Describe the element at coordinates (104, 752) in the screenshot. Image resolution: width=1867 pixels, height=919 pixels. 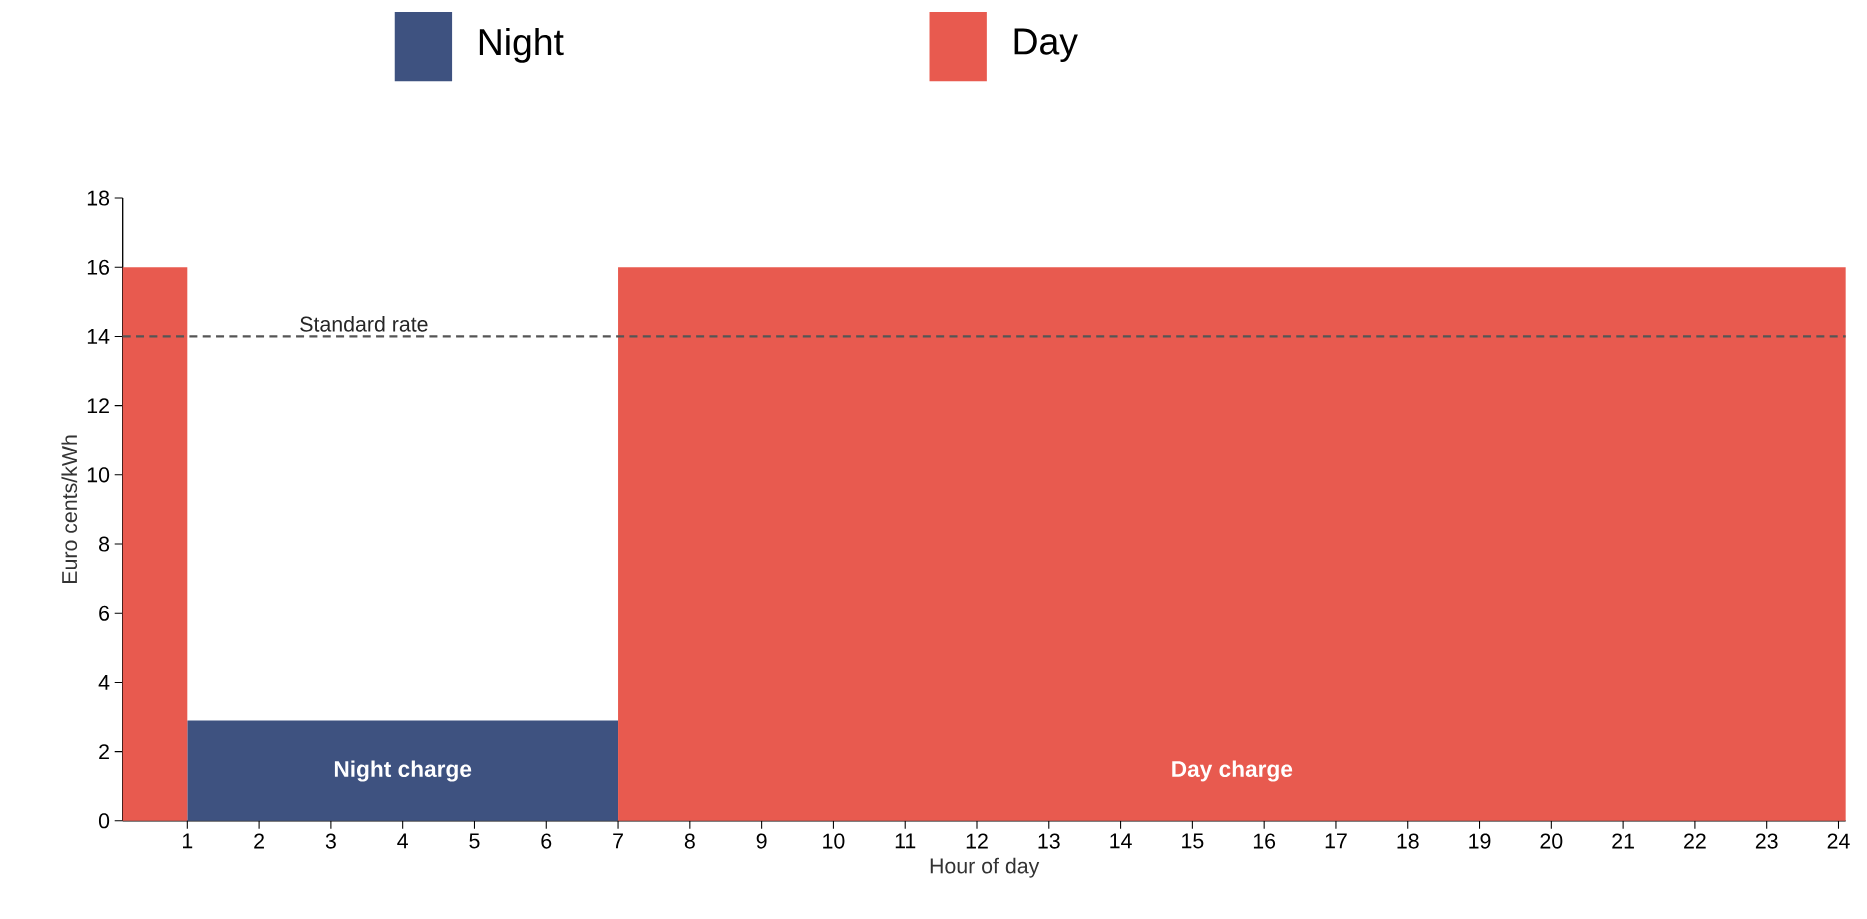
I see `y-tick-label: 2` at that location.